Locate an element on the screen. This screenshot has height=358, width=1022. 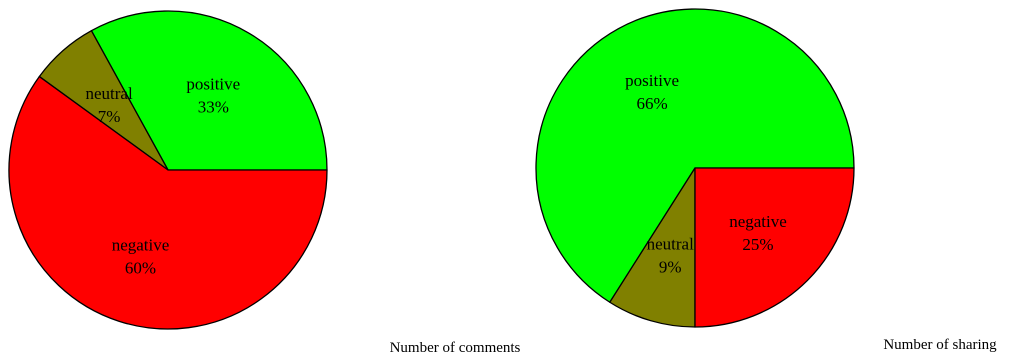
comments-slice-name-positive: positive is located at coordinates (213, 83).